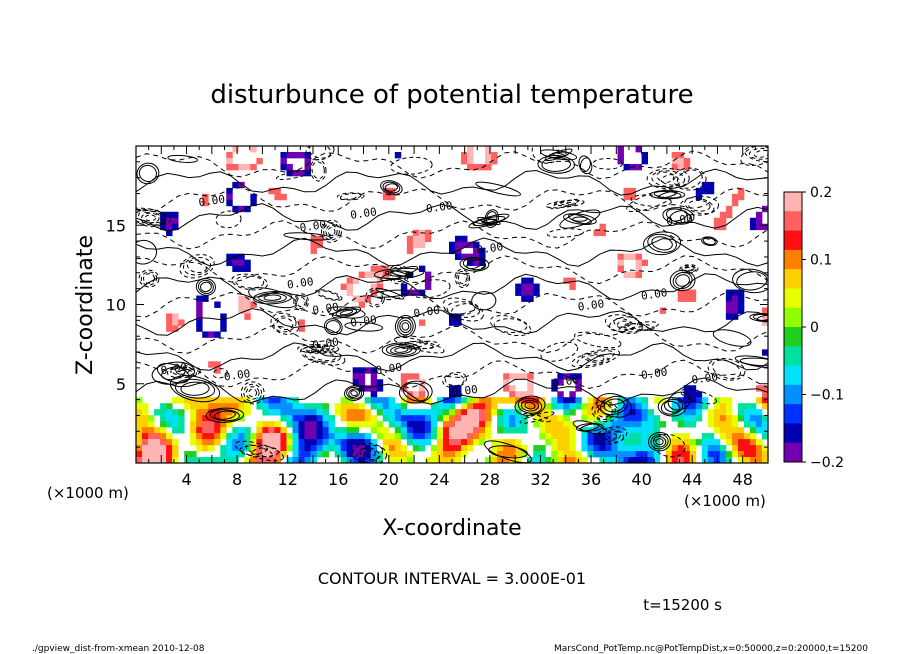 The width and height of the screenshot is (904, 654). I want to click on contour-label: 0.00, so click(591, 305).